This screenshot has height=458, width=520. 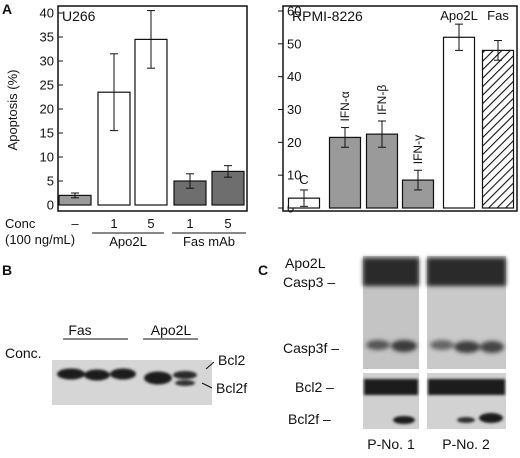 What do you see at coordinates (23, 353) in the screenshot?
I see `blot-b-row-label: Conc.` at bounding box center [23, 353].